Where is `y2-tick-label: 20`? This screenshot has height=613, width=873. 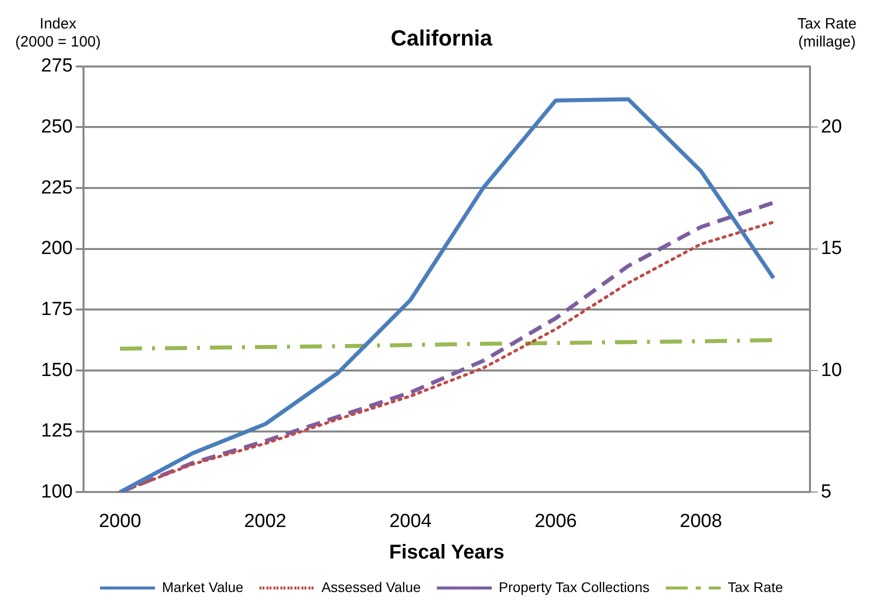 y2-tick-label: 20 is located at coordinates (831, 127).